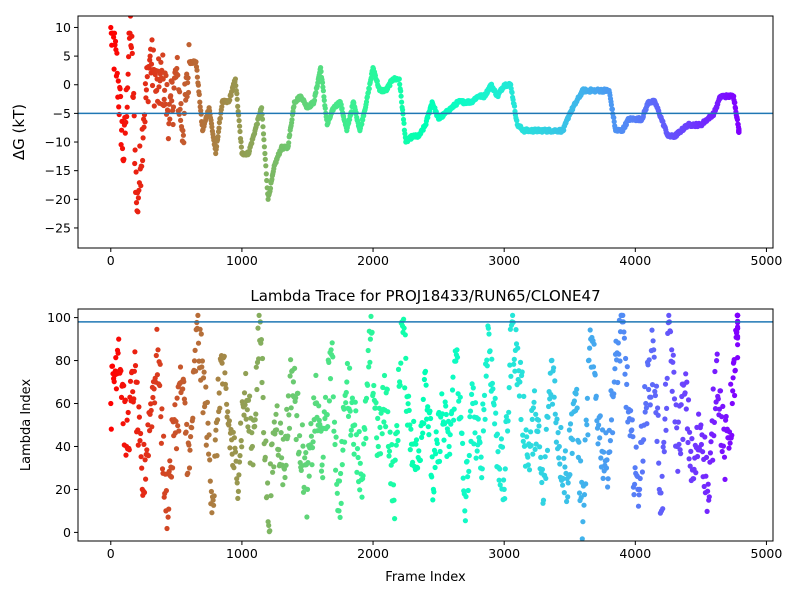  What do you see at coordinates (111, 553) in the screenshot?
I see `lambda-trace-x-tick-label: 0` at bounding box center [111, 553].